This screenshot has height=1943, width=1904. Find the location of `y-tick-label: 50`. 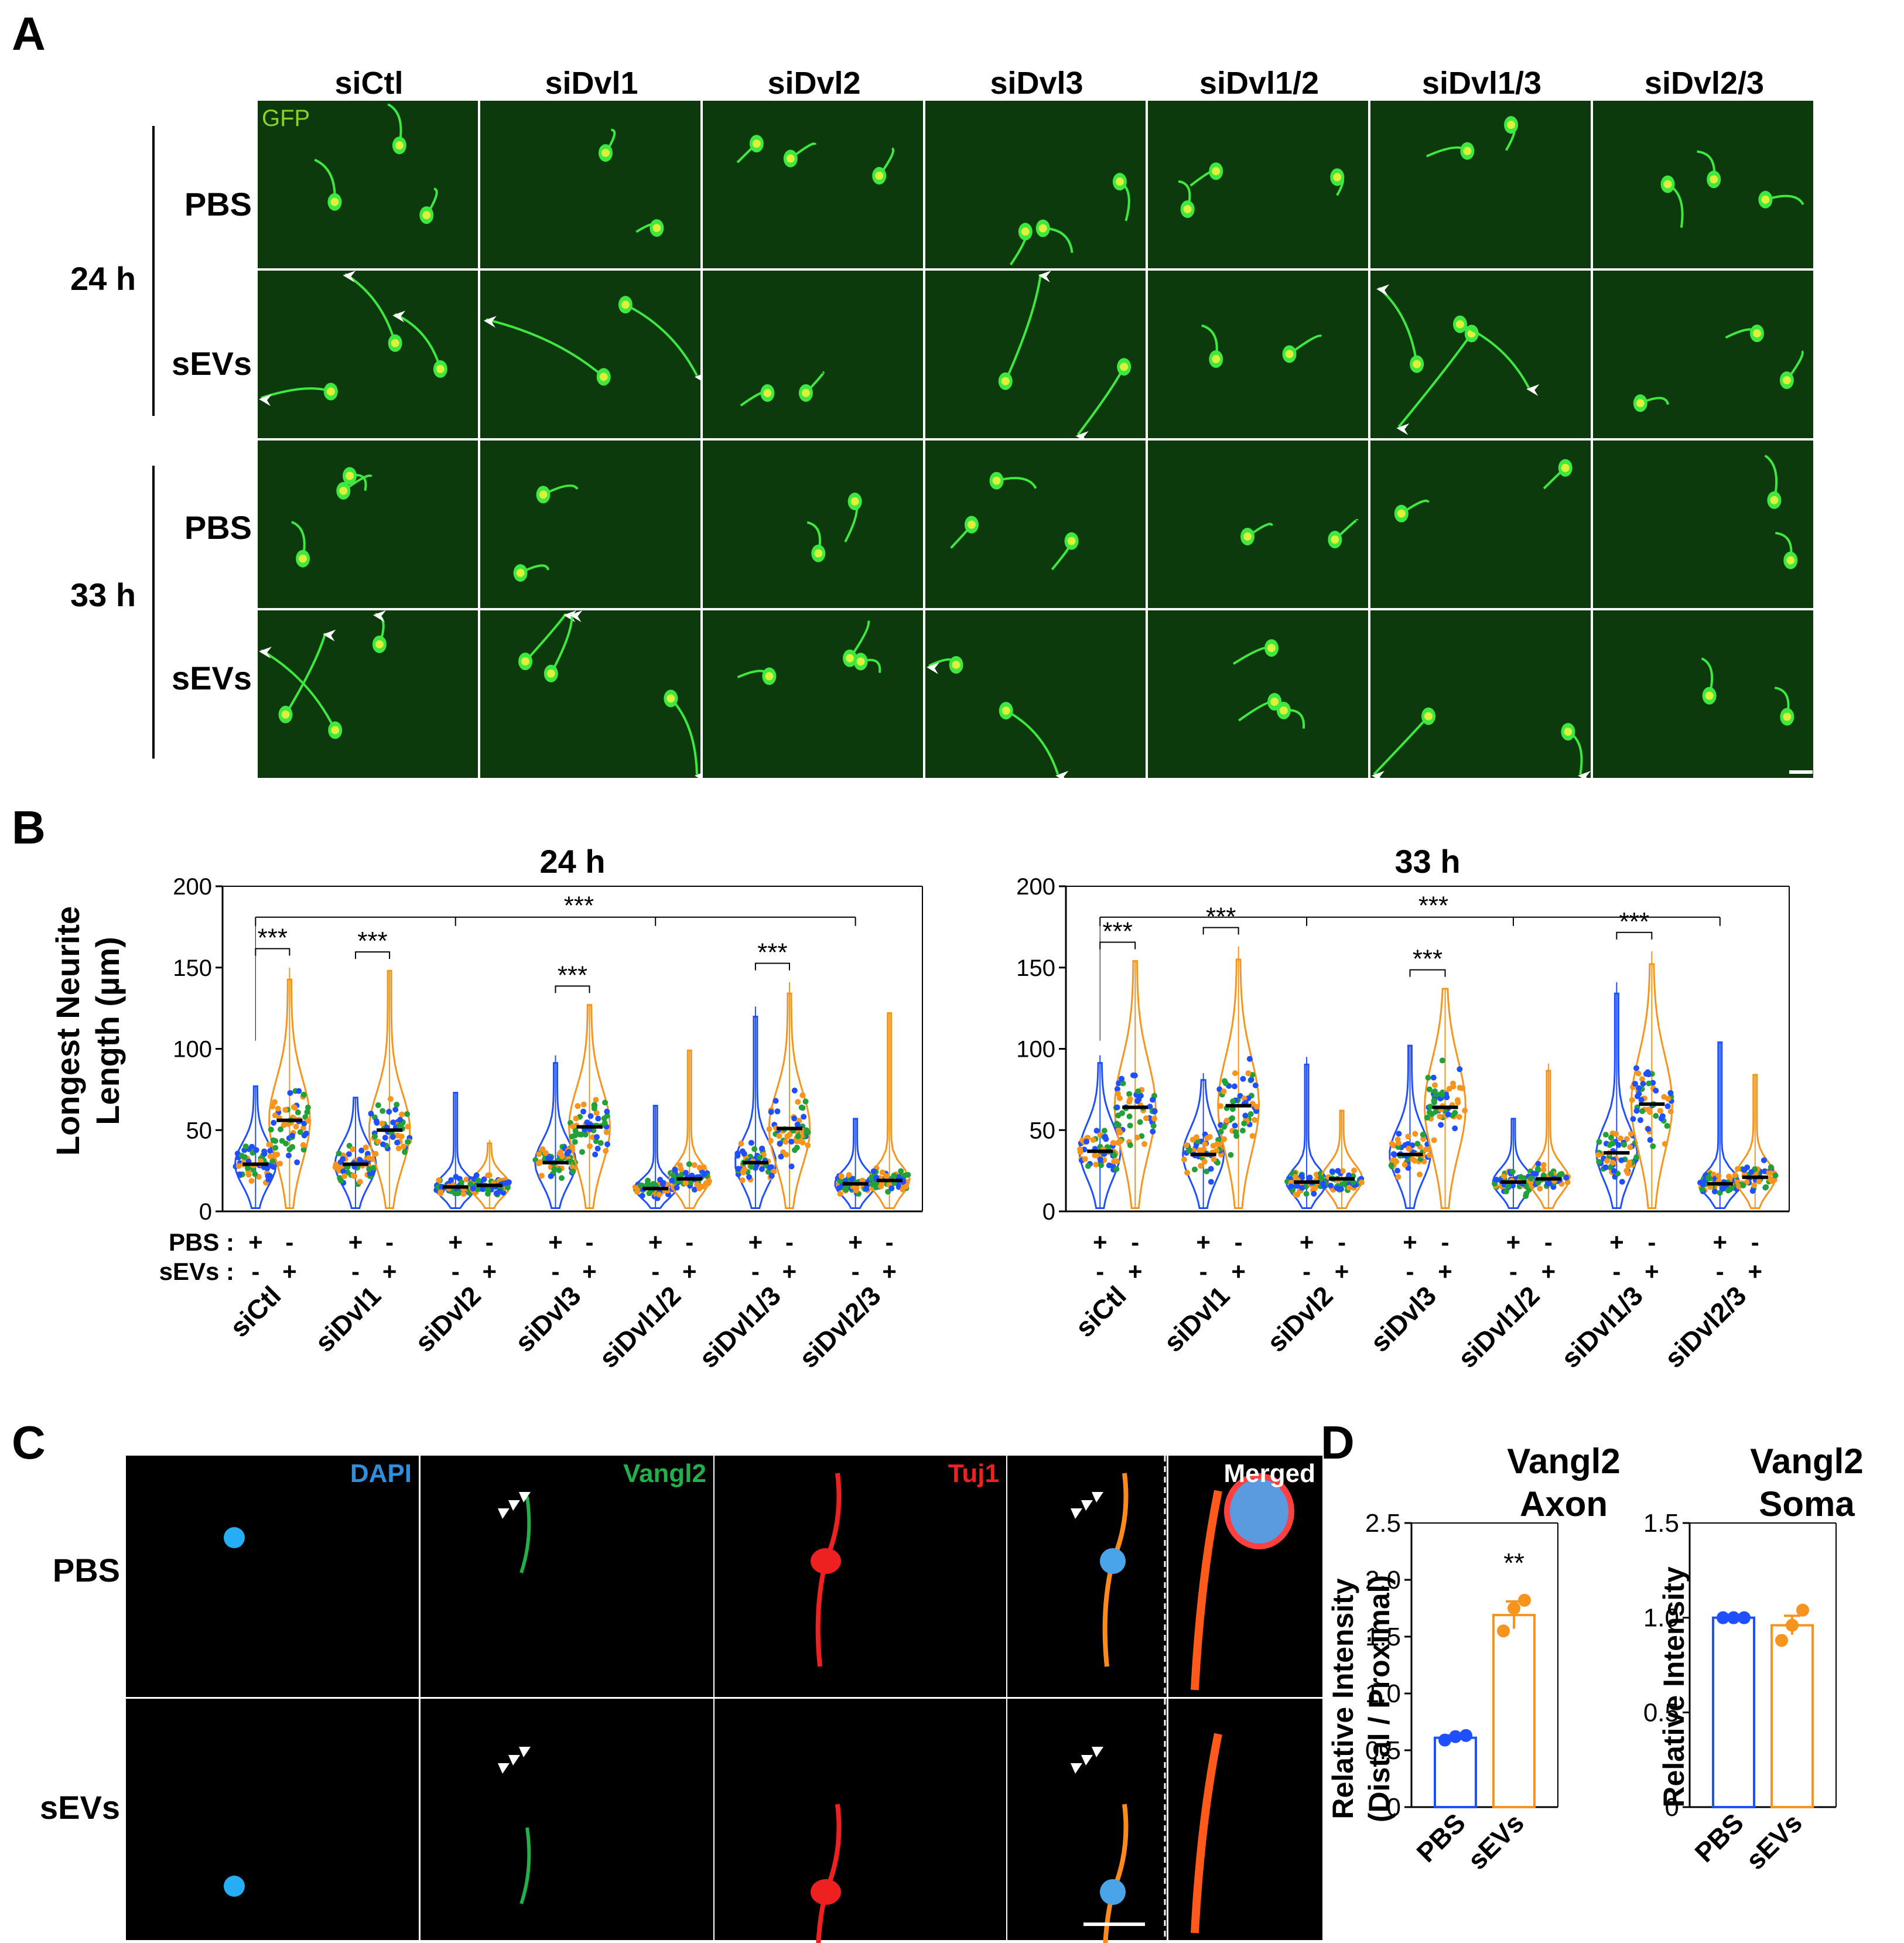

y-tick-label: 50 is located at coordinates (199, 1130).